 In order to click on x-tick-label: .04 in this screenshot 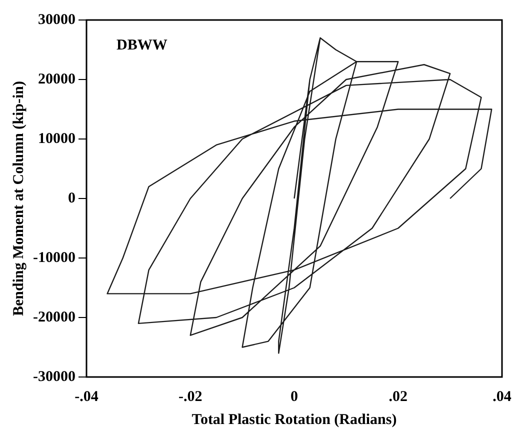, I will do `click(502, 396)`.